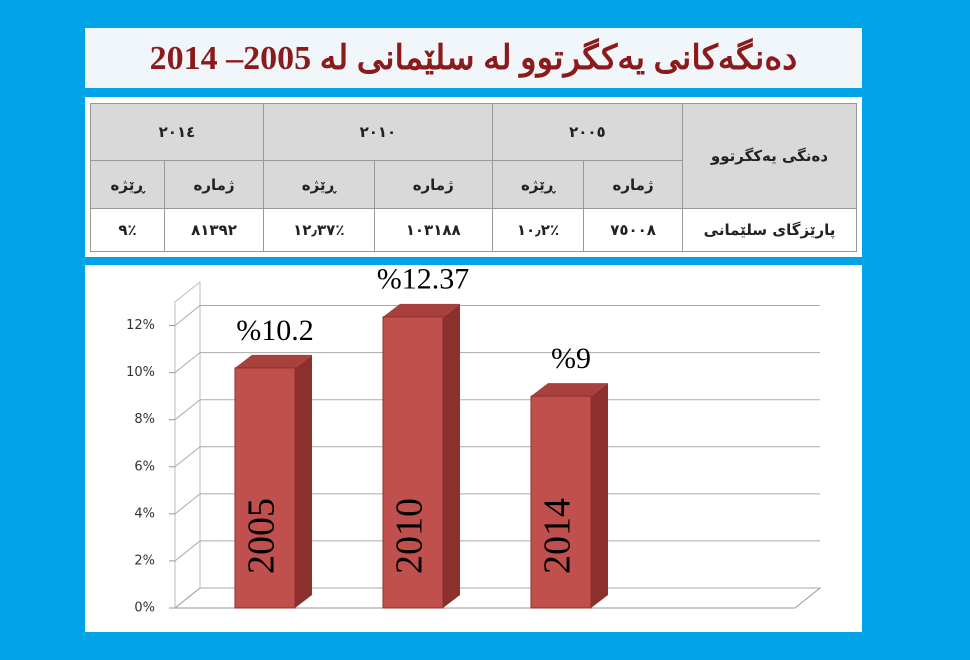  I want to click on table-header: ٢٠١٤, so click(177, 132).